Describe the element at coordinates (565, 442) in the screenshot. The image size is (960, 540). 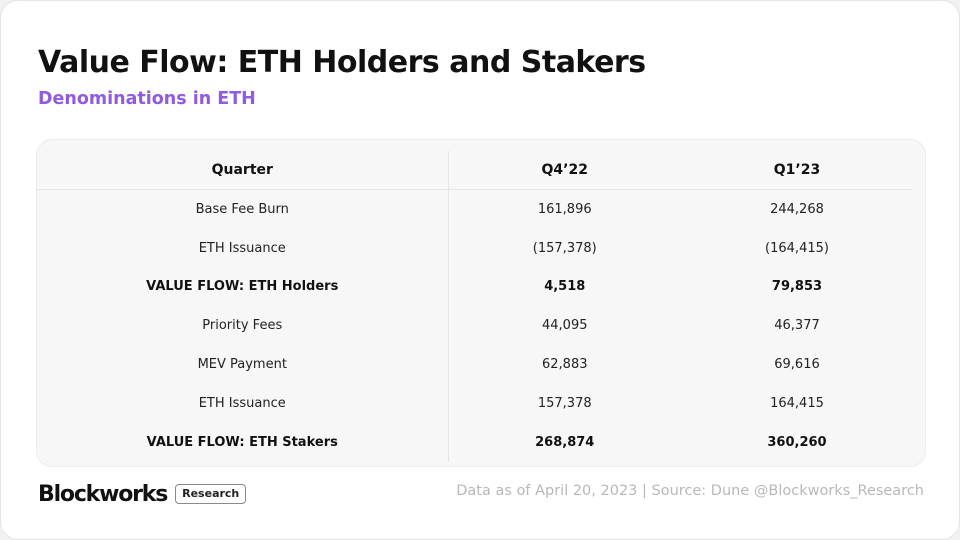
I see `cell-q4-22: 268,874` at that location.